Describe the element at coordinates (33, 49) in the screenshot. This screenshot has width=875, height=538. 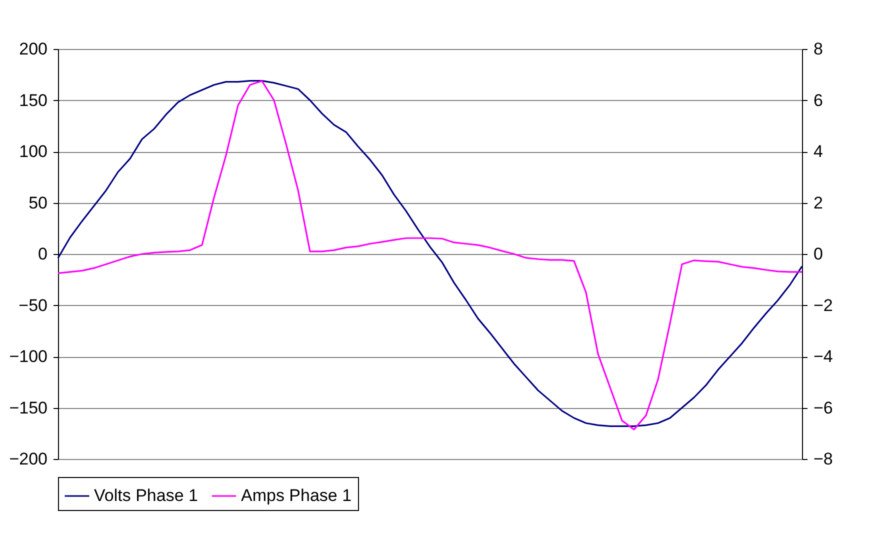
I see `y-tick-label: 200` at that location.